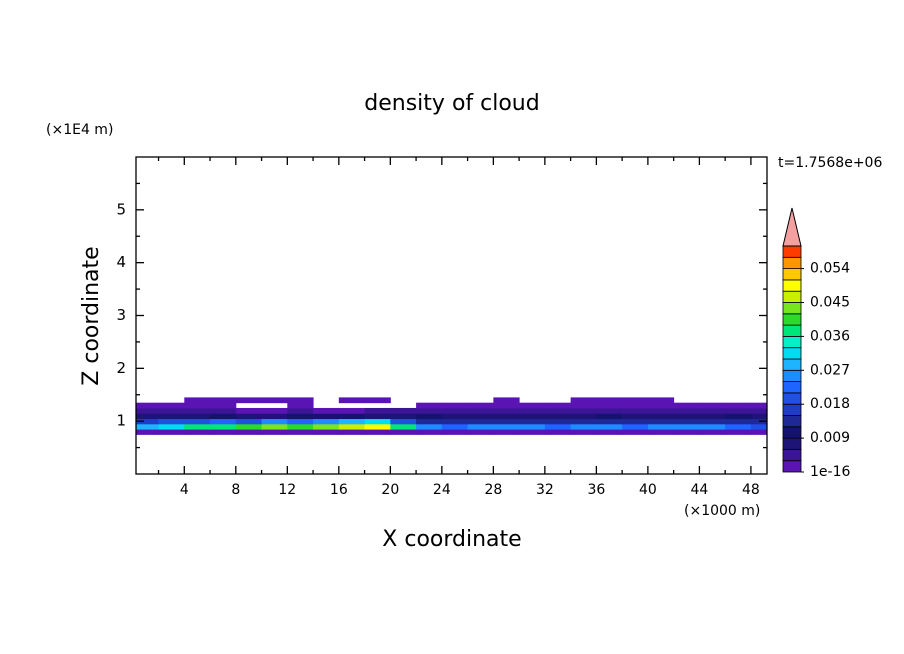  Describe the element at coordinates (830, 404) in the screenshot. I see `colorbar-label: 0.018` at that location.